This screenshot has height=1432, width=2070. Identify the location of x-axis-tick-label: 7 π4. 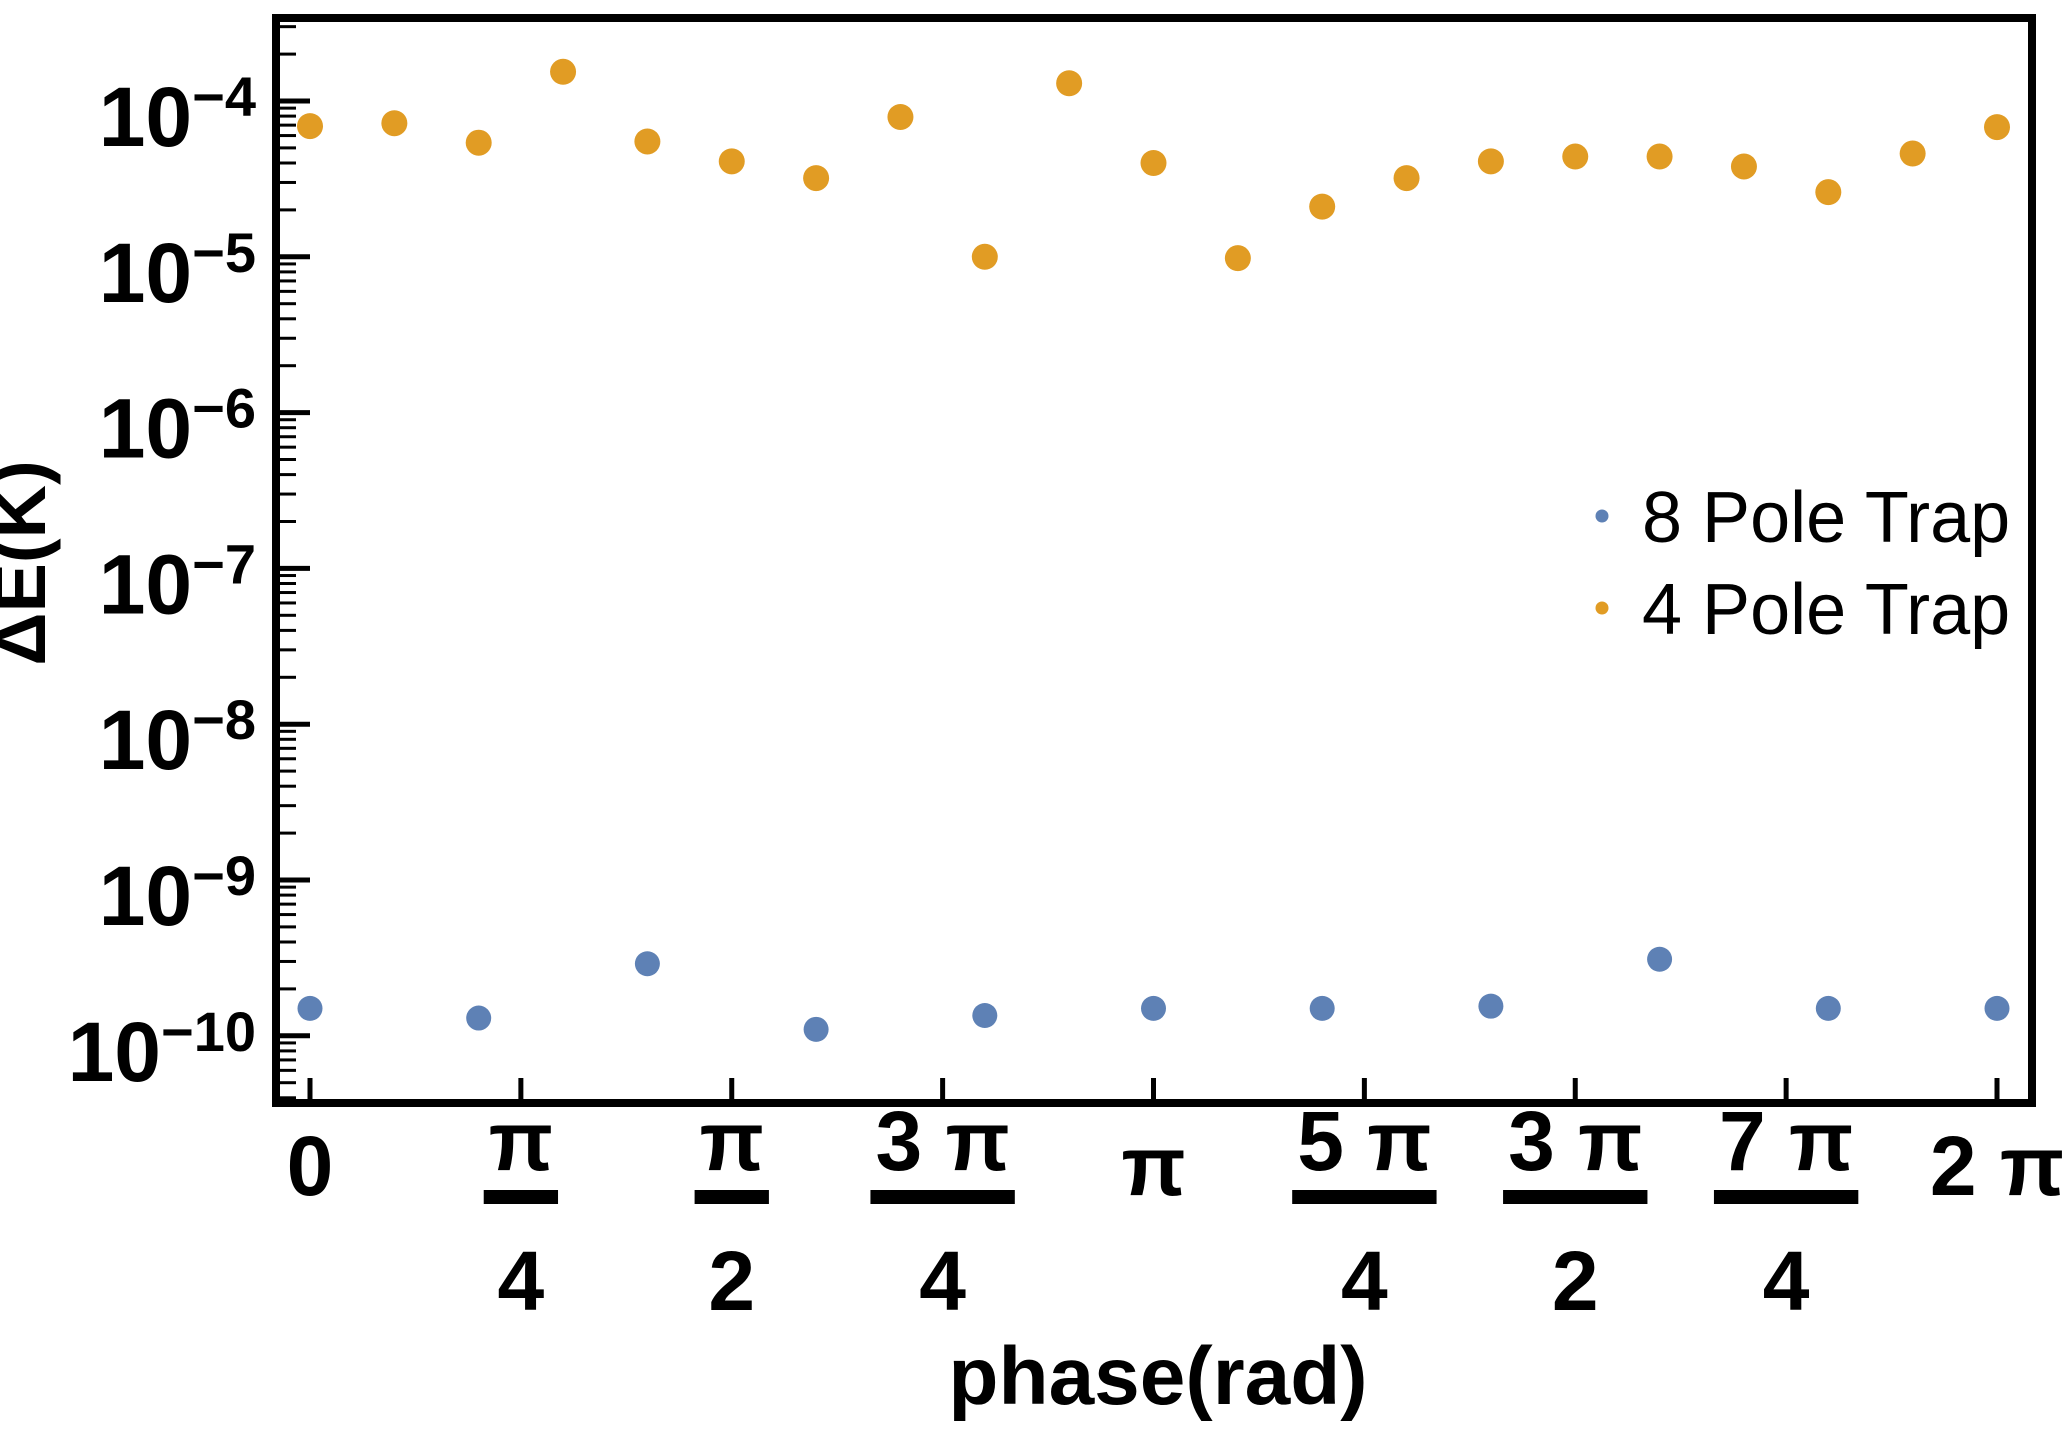
(1786, 1211).